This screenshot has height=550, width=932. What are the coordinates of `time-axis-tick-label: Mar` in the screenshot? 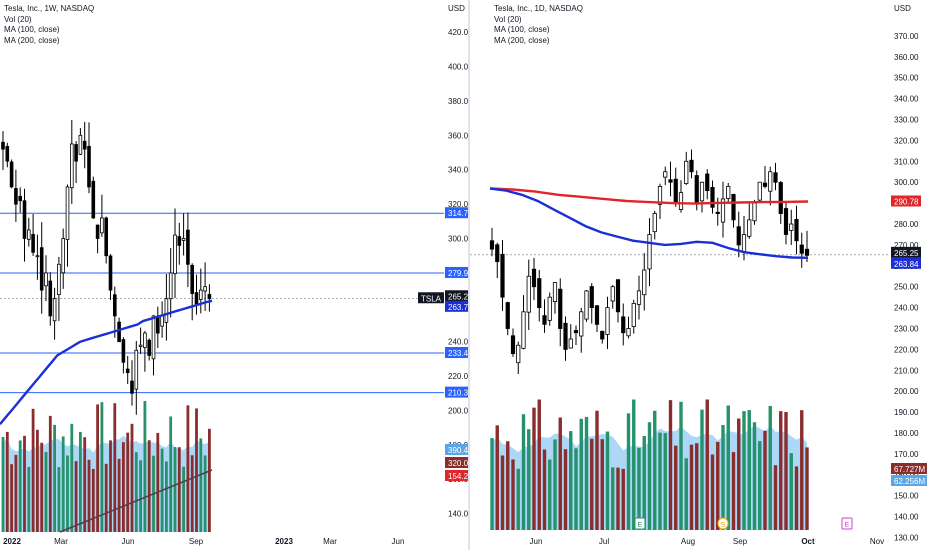 It's located at (330, 541).